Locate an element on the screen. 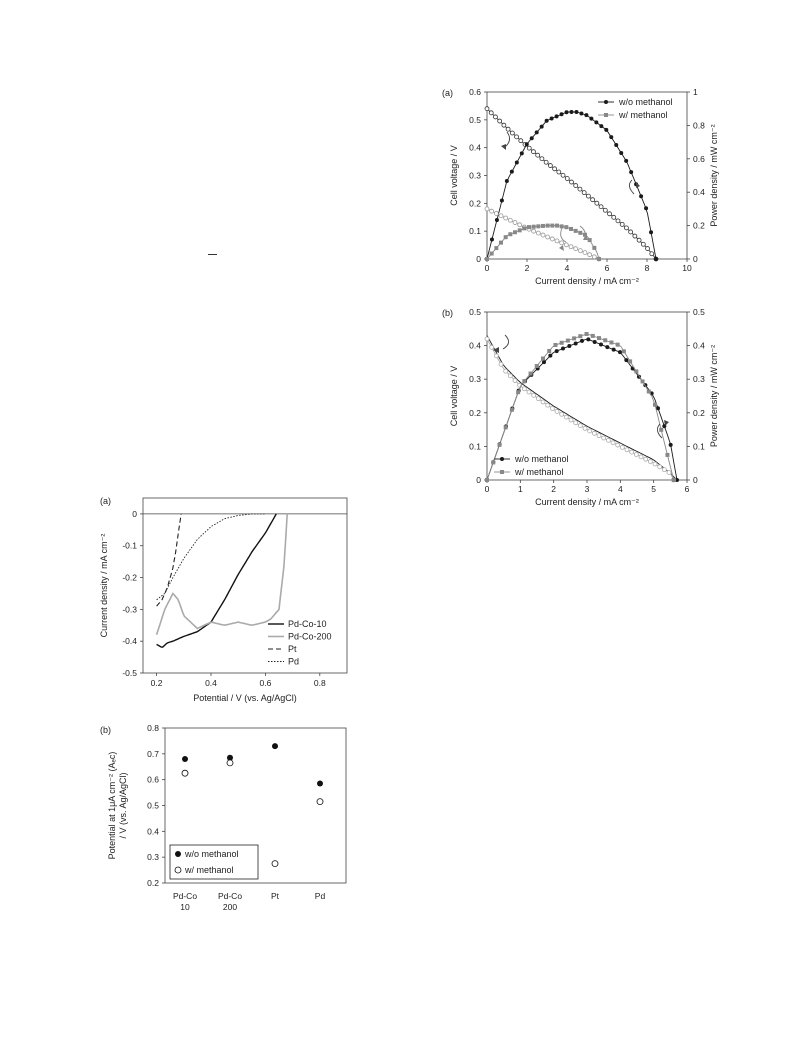 The height and width of the screenshot is (1059, 793). y-right-tick-label: 0.6 is located at coordinates (699, 159).